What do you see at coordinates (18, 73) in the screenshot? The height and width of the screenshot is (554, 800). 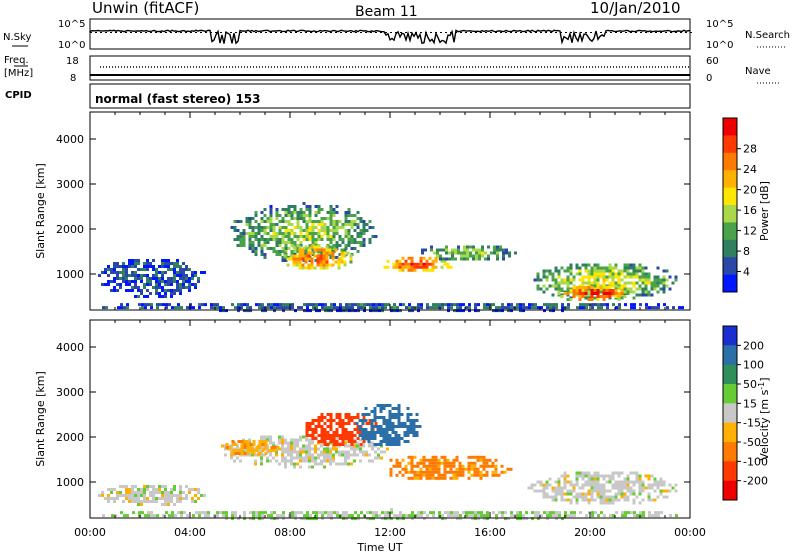 I see `freq-unit-label: [MHz]` at bounding box center [18, 73].